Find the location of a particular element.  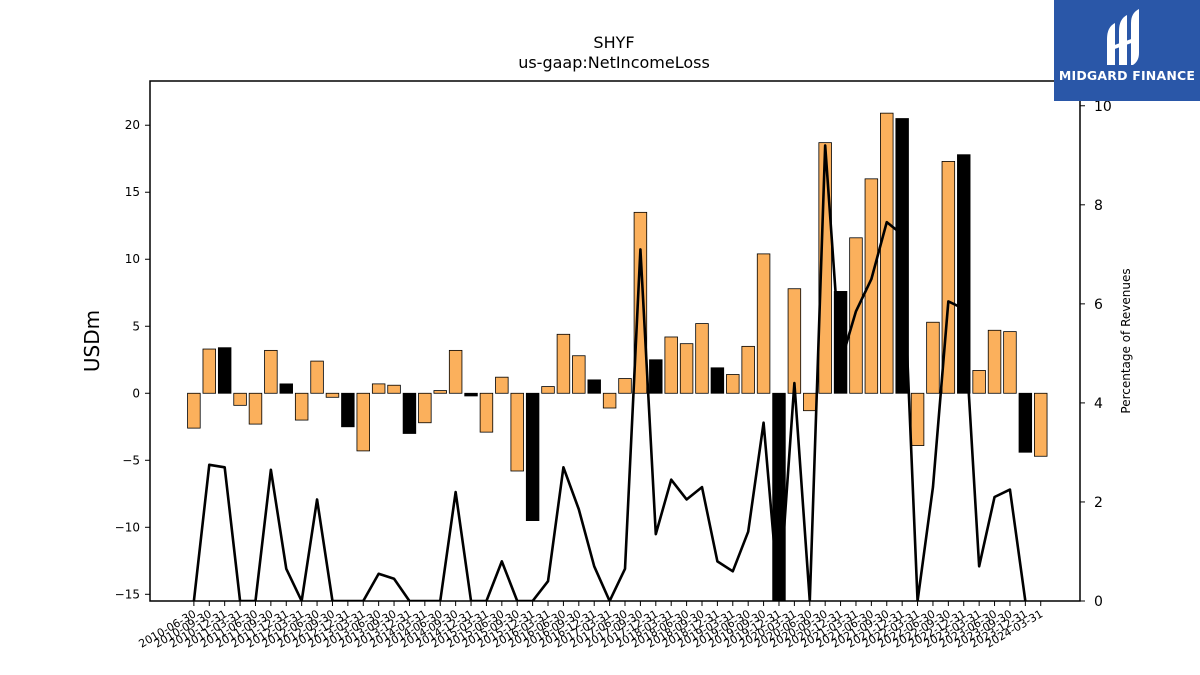

y-tick-label: 0 is located at coordinates (136, 393).